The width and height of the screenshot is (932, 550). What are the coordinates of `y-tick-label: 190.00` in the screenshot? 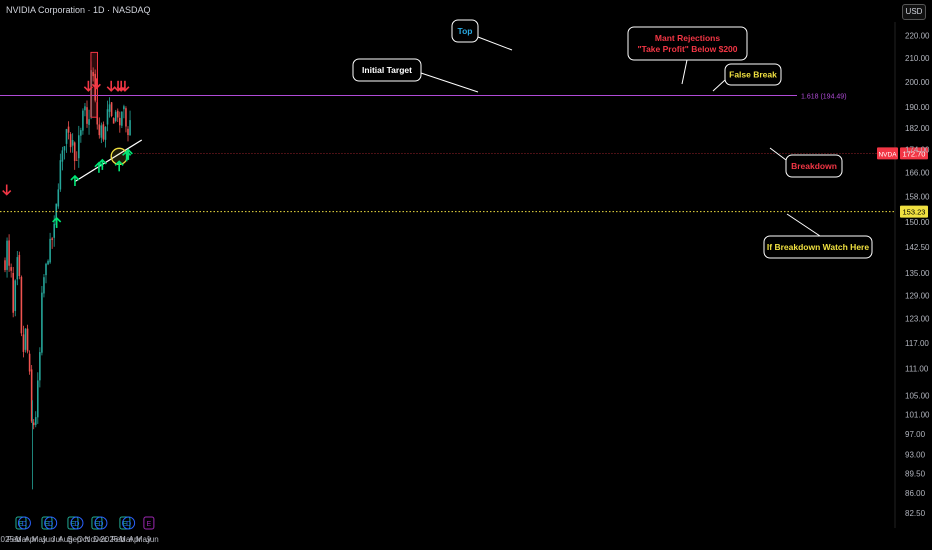 It's located at (917, 107).